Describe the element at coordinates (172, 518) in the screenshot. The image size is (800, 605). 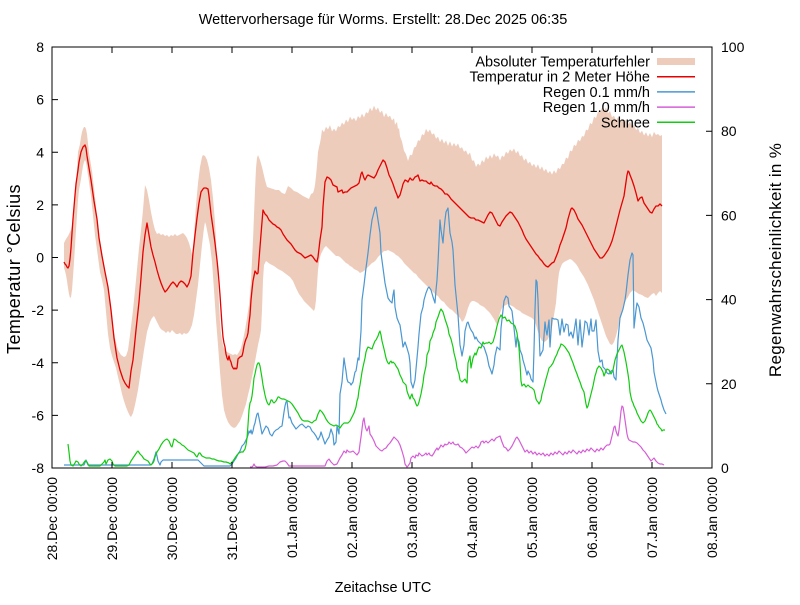
I see `svg-text: 30.Dec 00:00` at that location.